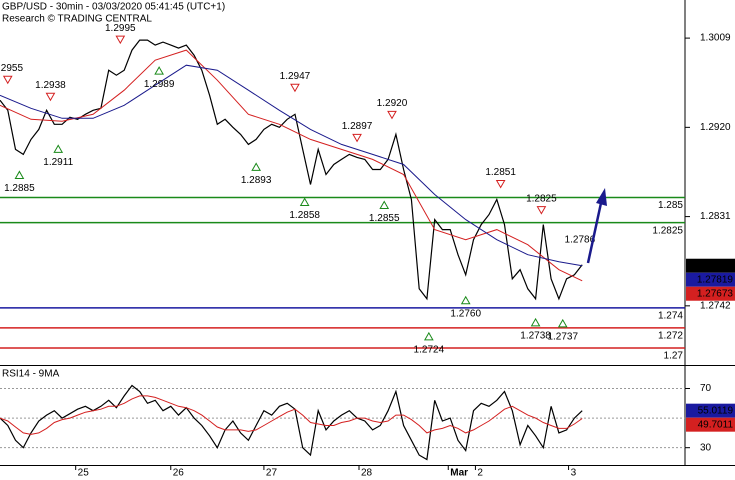 This screenshot has height=480, width=735. I want to click on price-tag-label: 1.2782, so click(717, 265).